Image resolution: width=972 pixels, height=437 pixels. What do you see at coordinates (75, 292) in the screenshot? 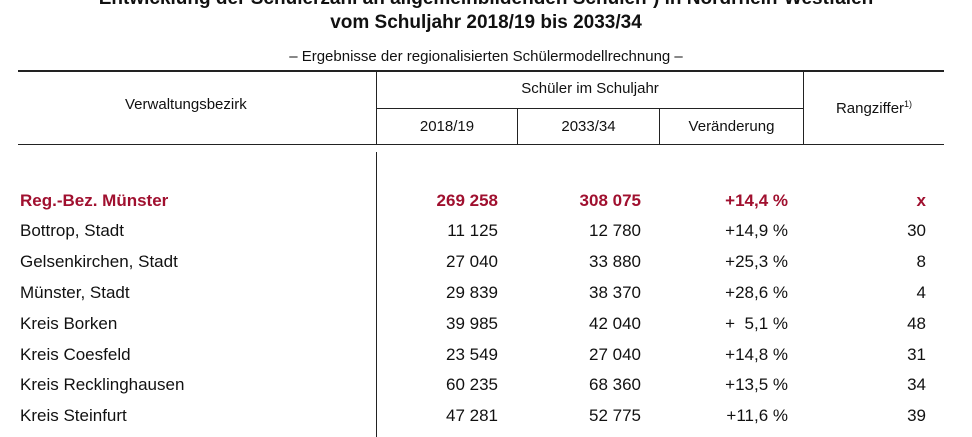
I see `row-district: Münster, Stadt` at bounding box center [75, 292].